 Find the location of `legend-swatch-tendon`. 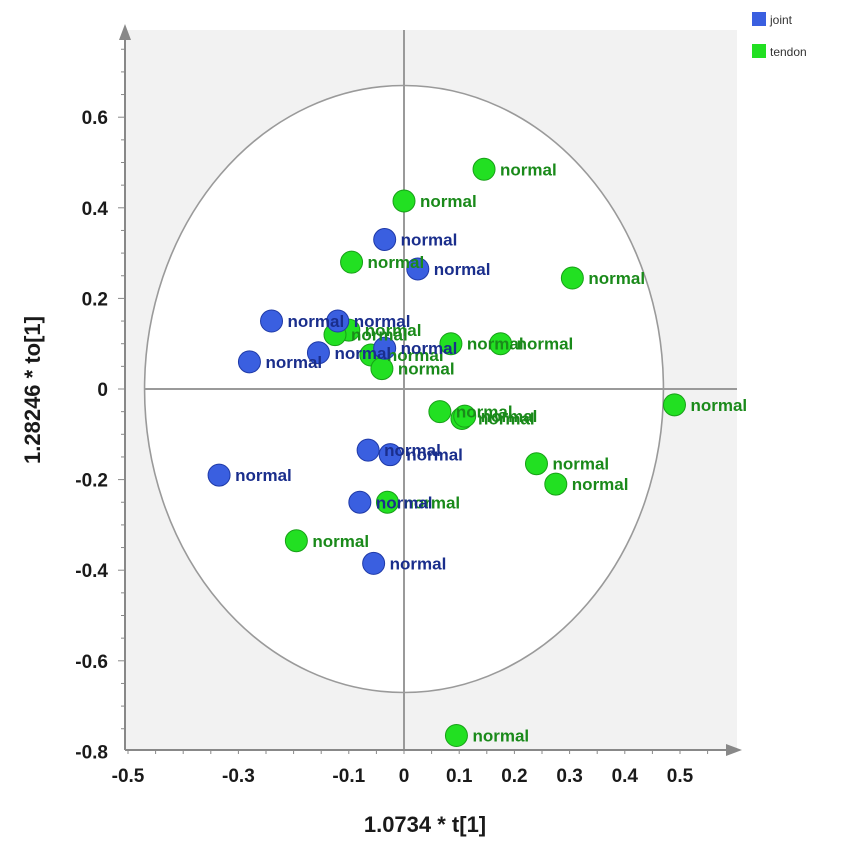

legend-swatch-tendon is located at coordinates (759, 51).